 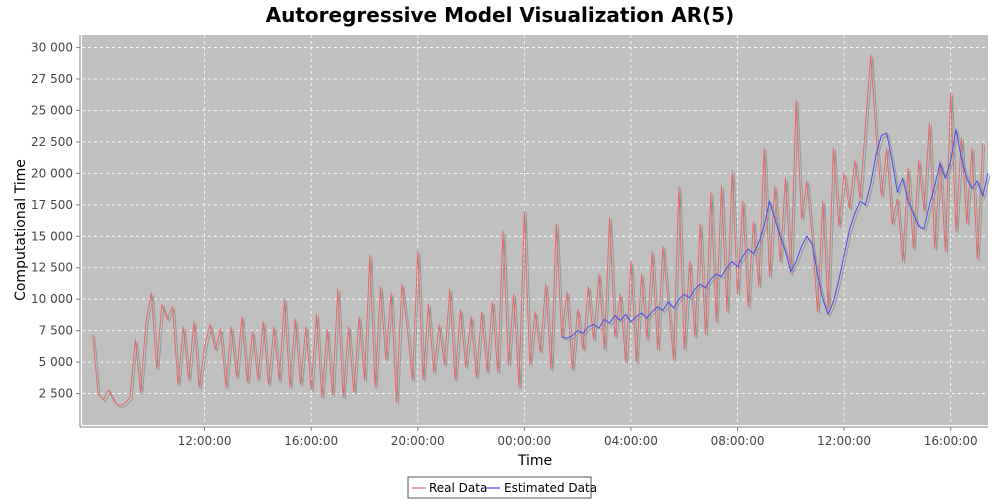 What do you see at coordinates (52, 110) in the screenshot?
I see `y-tick-label: 25 000` at bounding box center [52, 110].